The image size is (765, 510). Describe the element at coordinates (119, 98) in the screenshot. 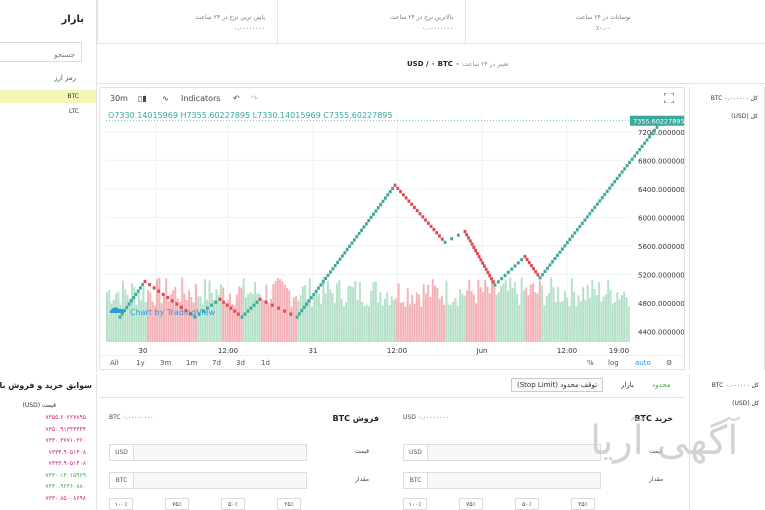

I see `interval-selector: 30m` at that location.